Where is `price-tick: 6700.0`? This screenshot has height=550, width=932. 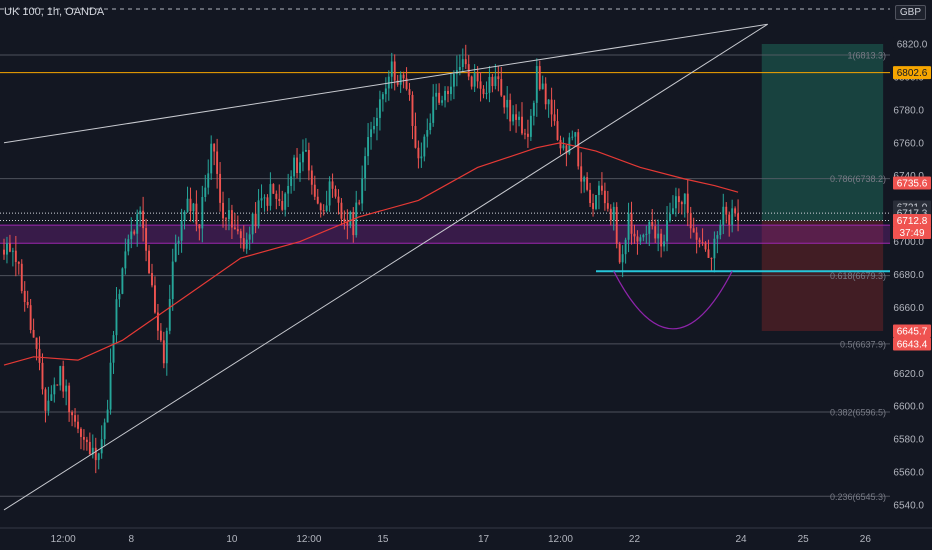
price-tick: 6700.0 is located at coordinates (908, 242).